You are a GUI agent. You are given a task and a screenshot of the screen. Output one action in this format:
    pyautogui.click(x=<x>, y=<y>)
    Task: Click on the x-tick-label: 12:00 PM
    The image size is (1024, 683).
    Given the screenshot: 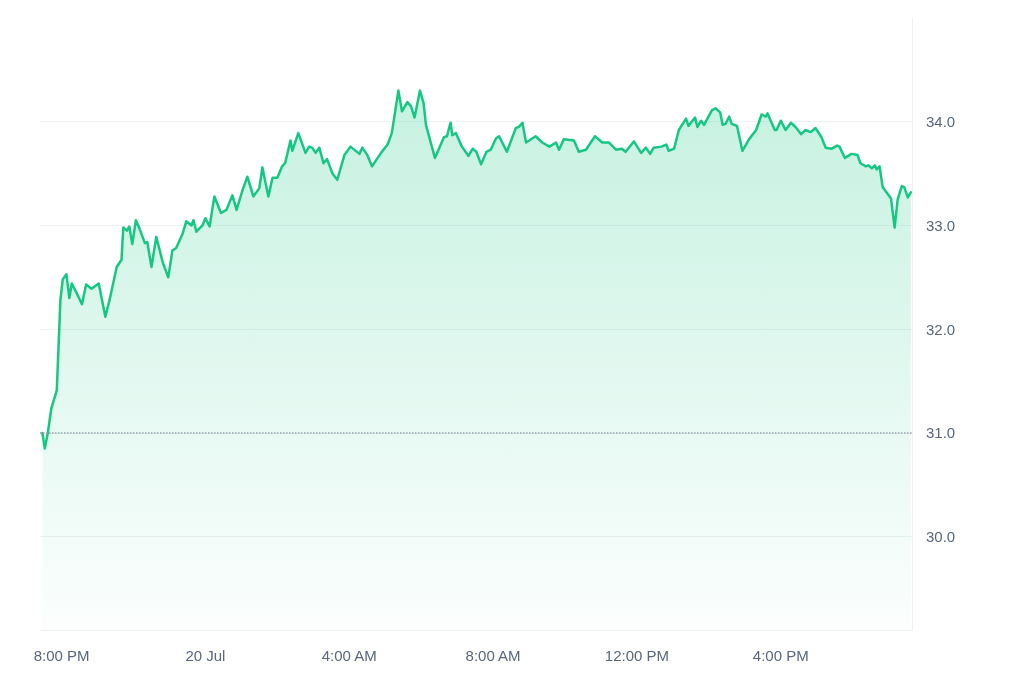 What is the action you would take?
    pyautogui.click(x=637, y=655)
    